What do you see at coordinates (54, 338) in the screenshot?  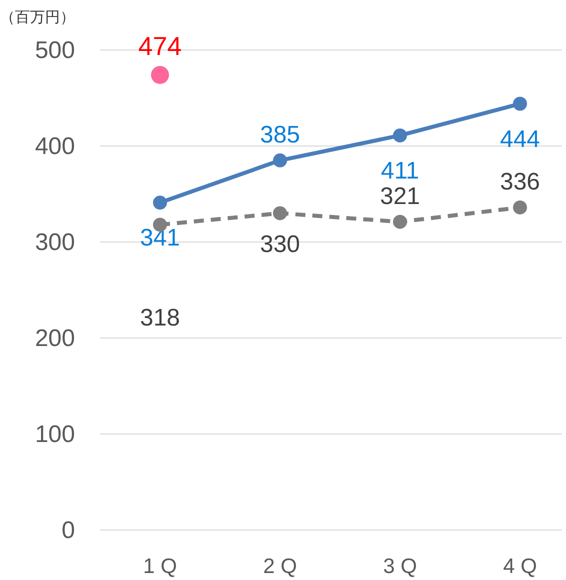 I see `y-tick-label: 200` at bounding box center [54, 338].